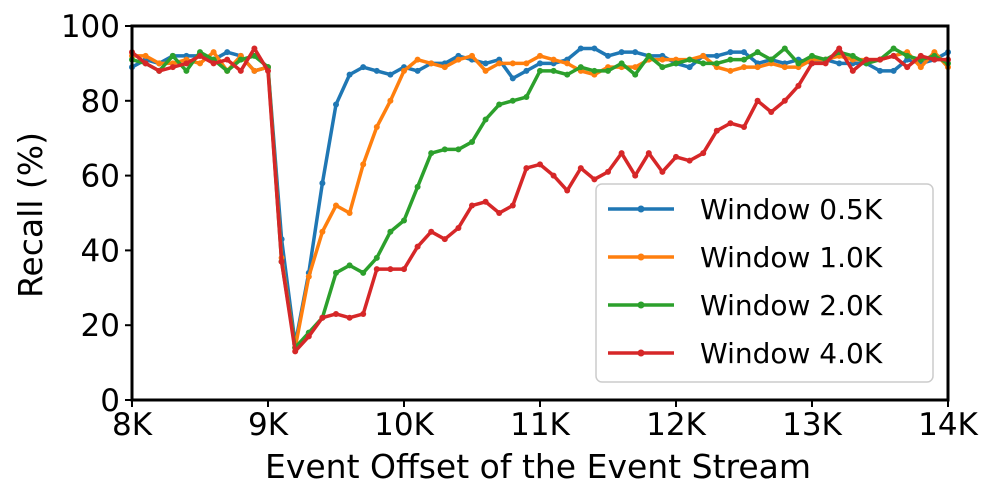 This screenshot has width=997, height=498. Describe the element at coordinates (30, 215) in the screenshot. I see `y-axis-title: Recall (%)` at that location.